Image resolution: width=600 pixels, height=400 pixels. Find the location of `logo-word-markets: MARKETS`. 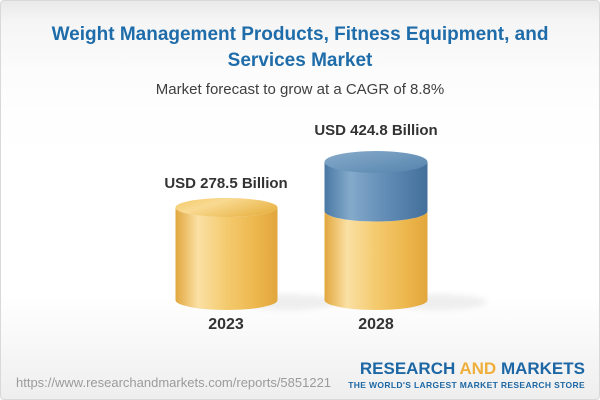

logo-word-markets: MARKETS is located at coordinates (542, 368).